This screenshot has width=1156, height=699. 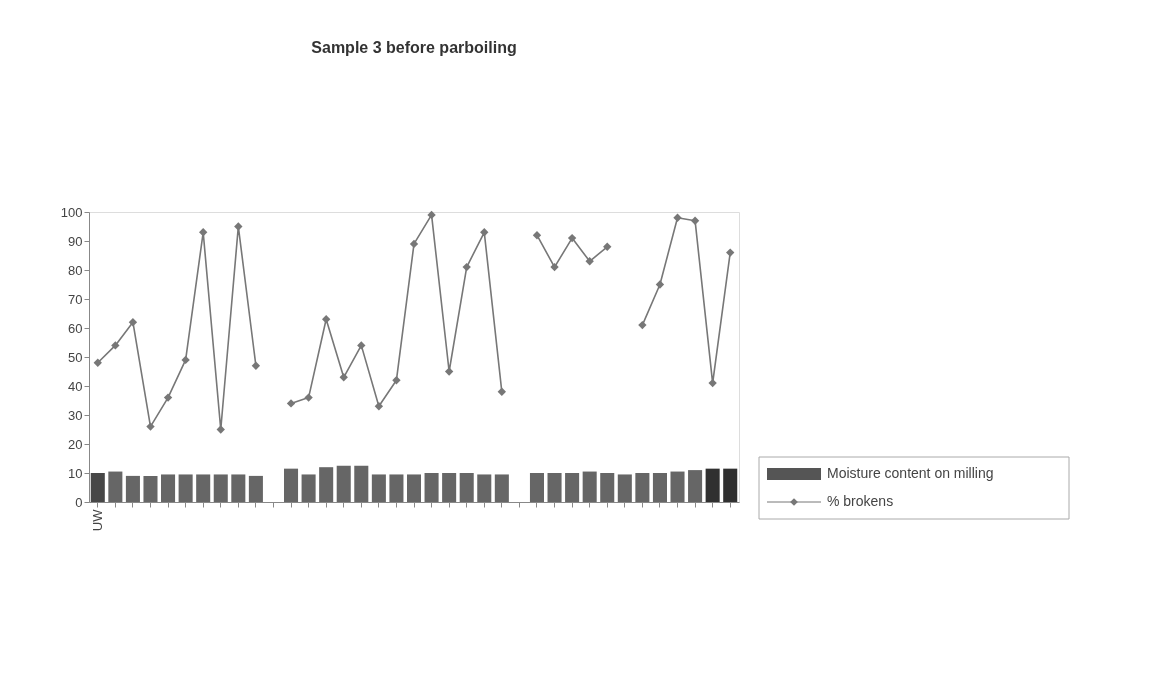 What do you see at coordinates (75, 241) in the screenshot?
I see `y-tick-label: 90` at bounding box center [75, 241].